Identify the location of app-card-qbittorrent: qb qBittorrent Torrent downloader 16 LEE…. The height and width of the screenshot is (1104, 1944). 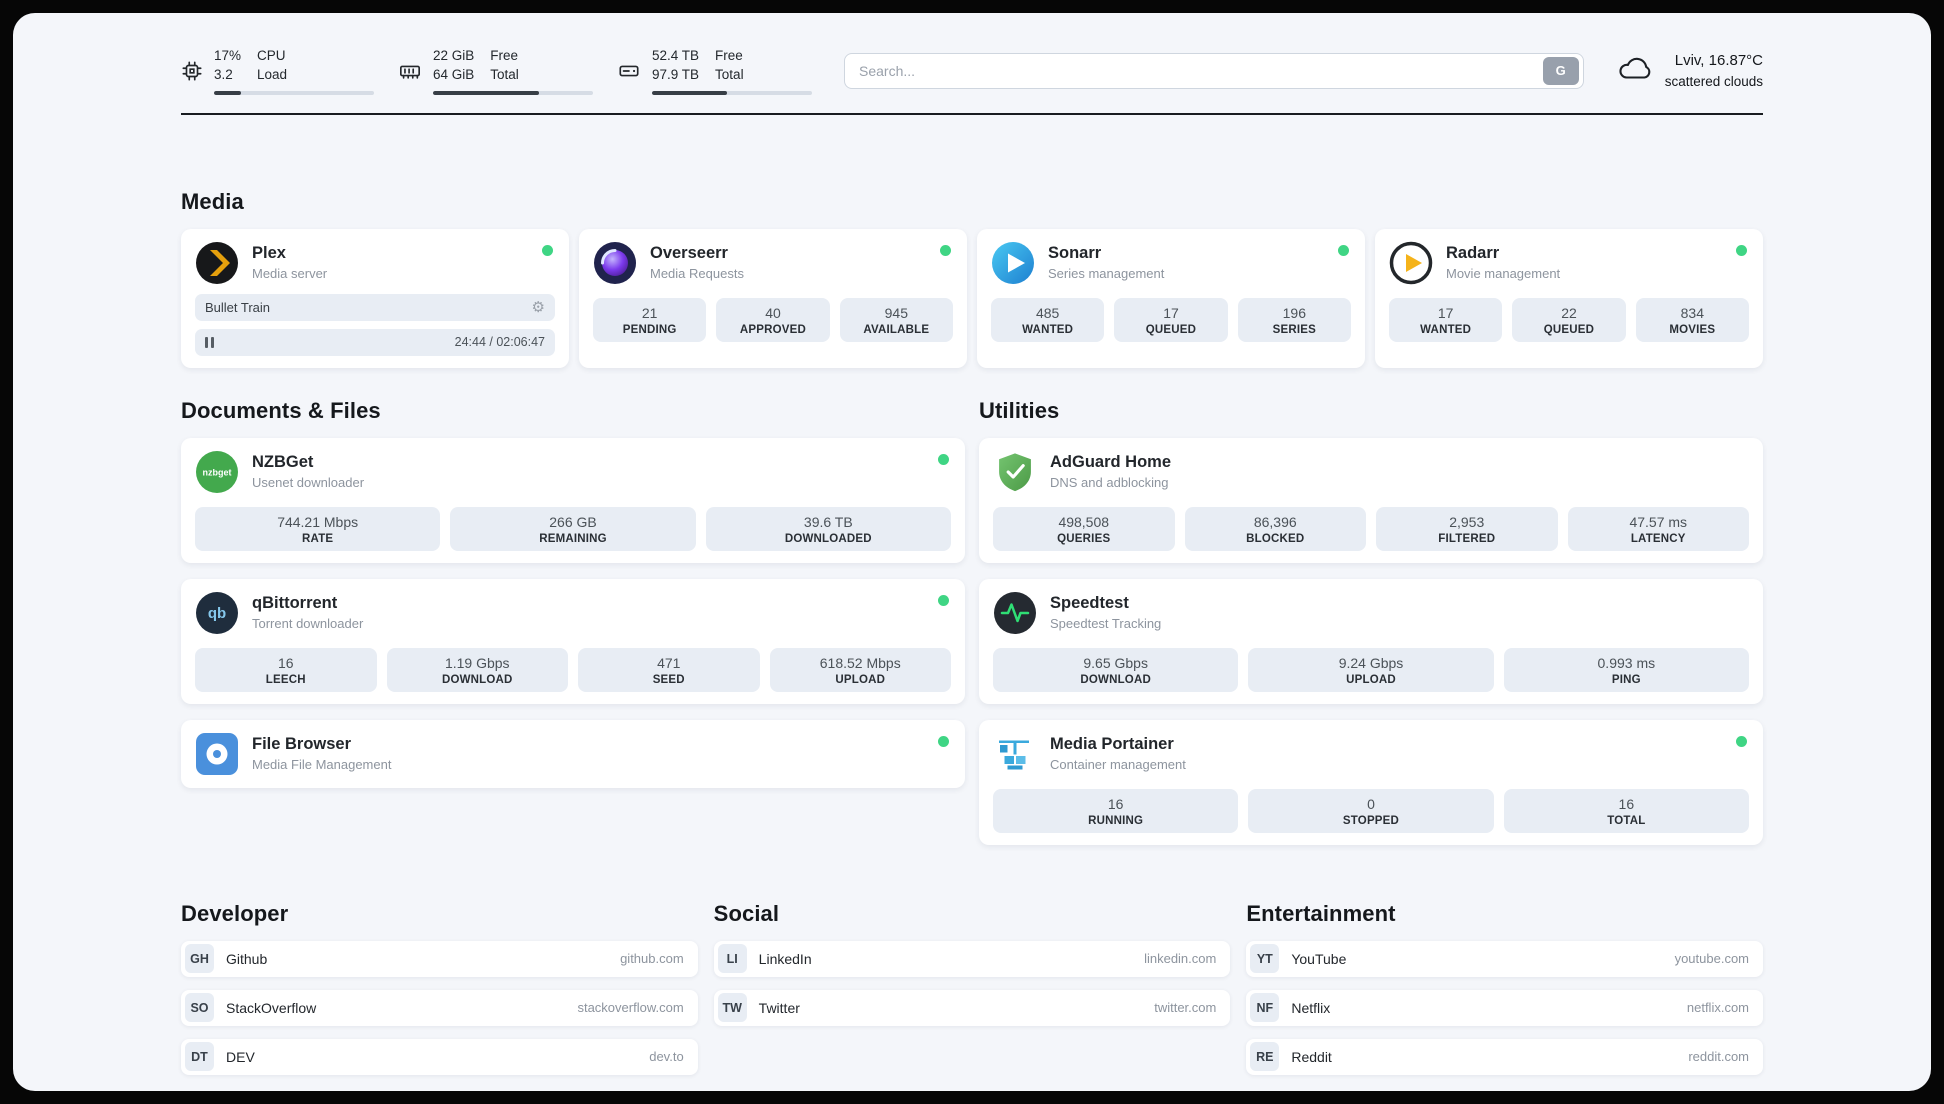
(573, 641).